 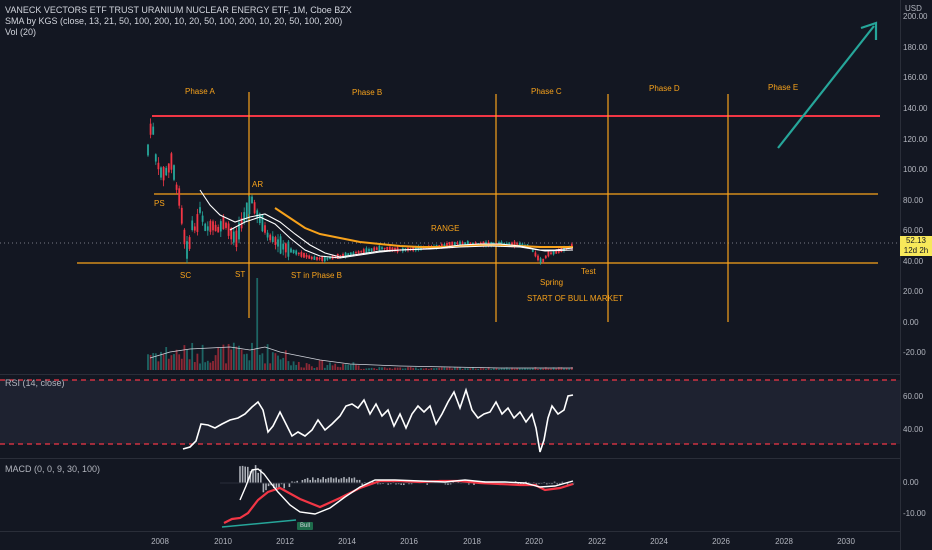 I want to click on macd-histogram, so click(x=406, y=479).